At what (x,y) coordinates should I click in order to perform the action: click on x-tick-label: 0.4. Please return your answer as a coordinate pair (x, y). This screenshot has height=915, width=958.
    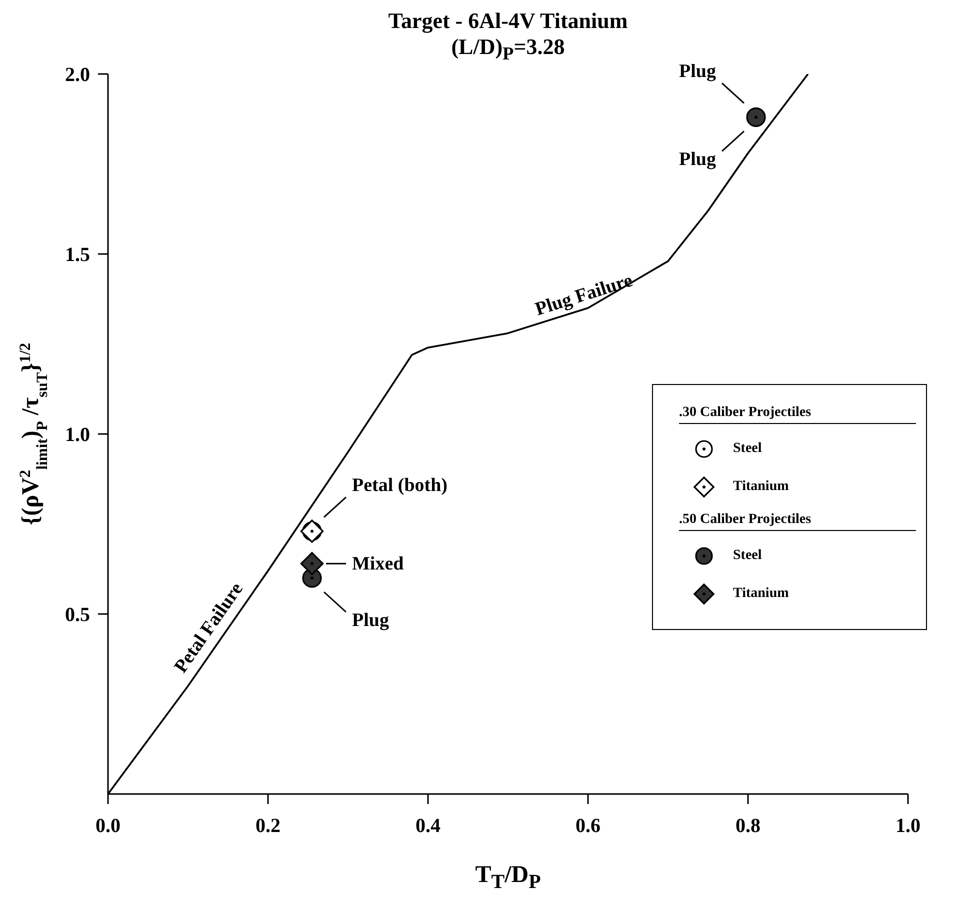
    Looking at the image, I should click on (428, 827).